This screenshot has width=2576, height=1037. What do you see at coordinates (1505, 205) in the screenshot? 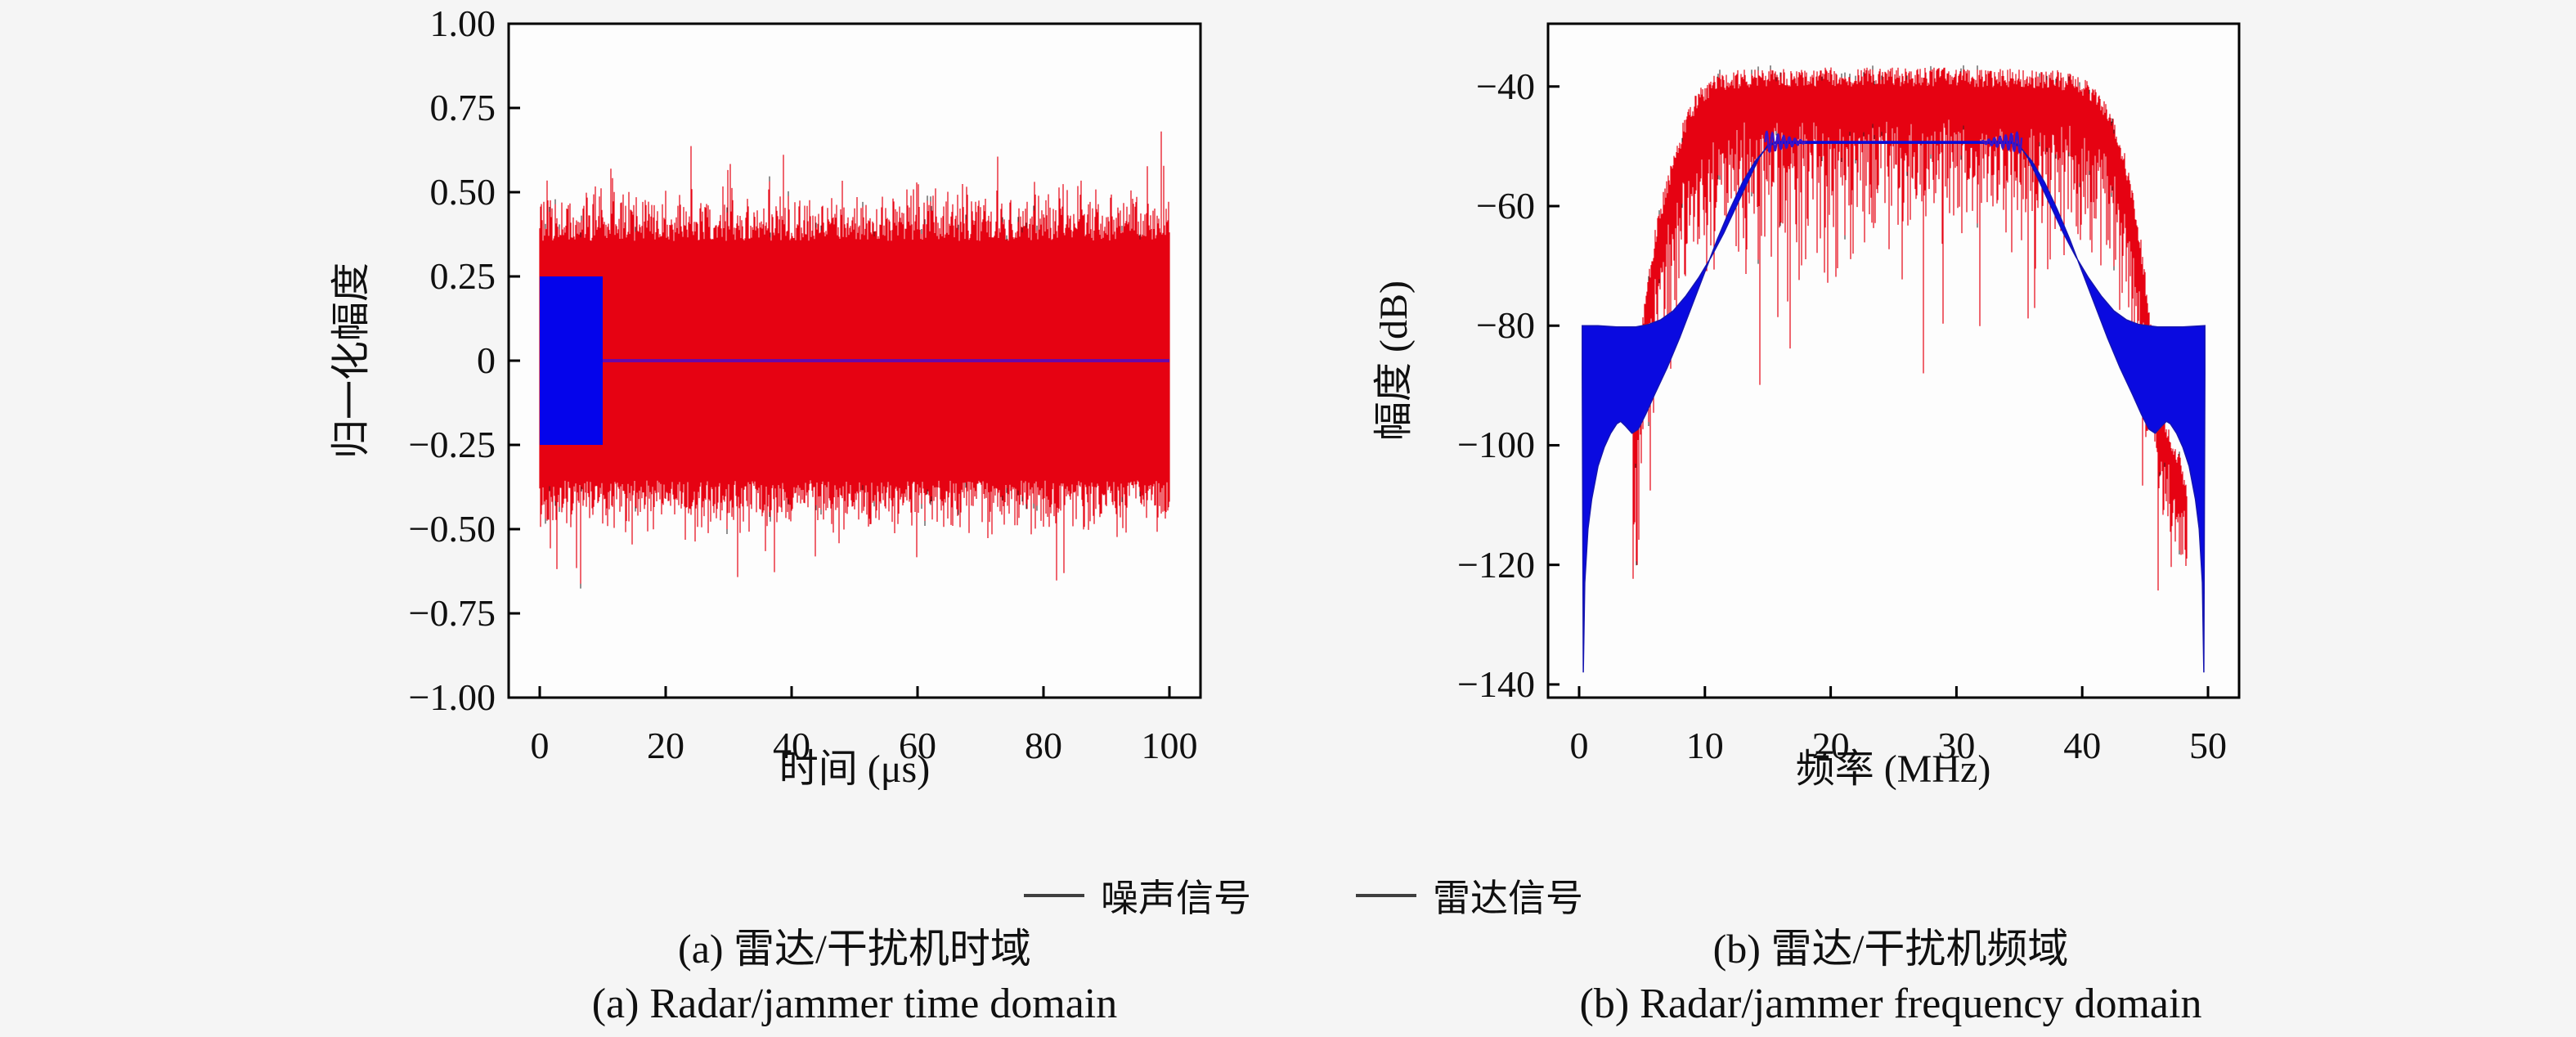
I see `y-tick-label: −60` at bounding box center [1505, 205].